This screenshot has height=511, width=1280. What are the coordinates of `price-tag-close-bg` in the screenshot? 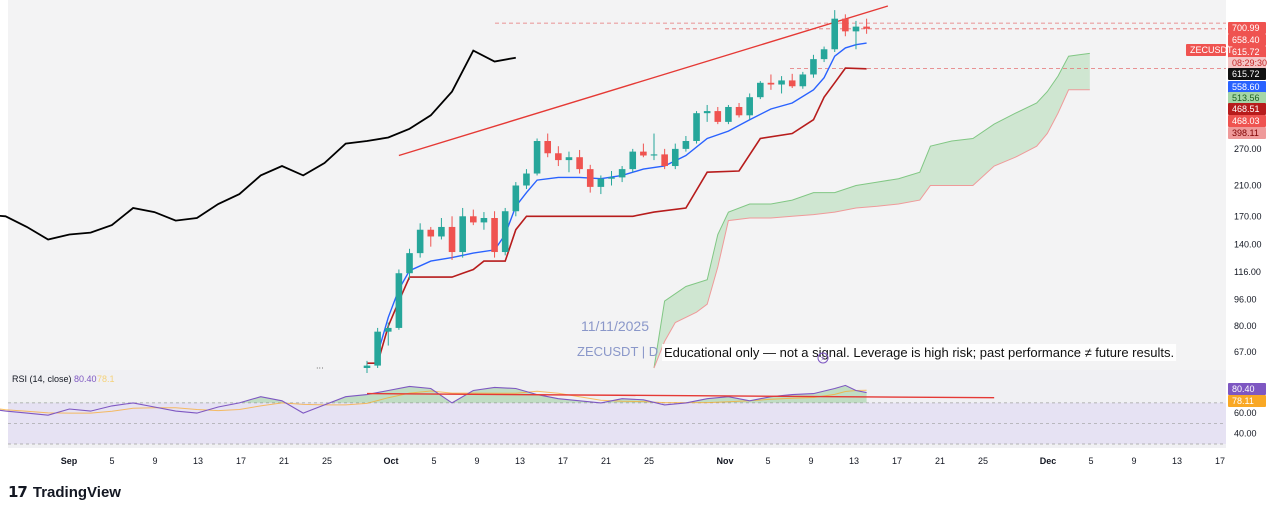 It's located at (1247, 74).